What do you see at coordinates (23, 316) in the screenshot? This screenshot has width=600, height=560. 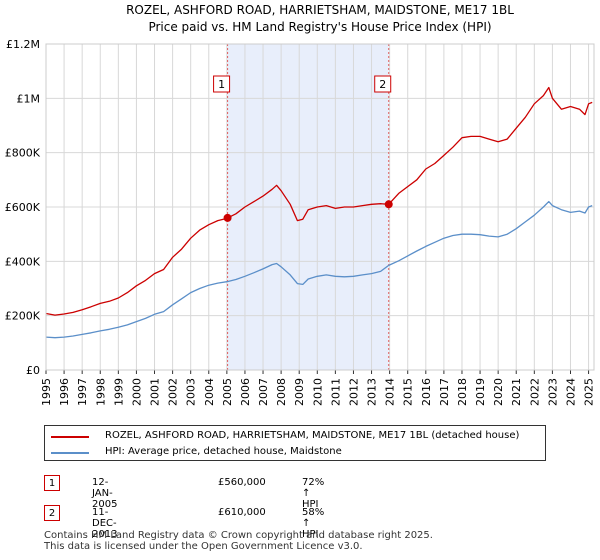 I see `y-tick-label: £200K` at bounding box center [23, 316].